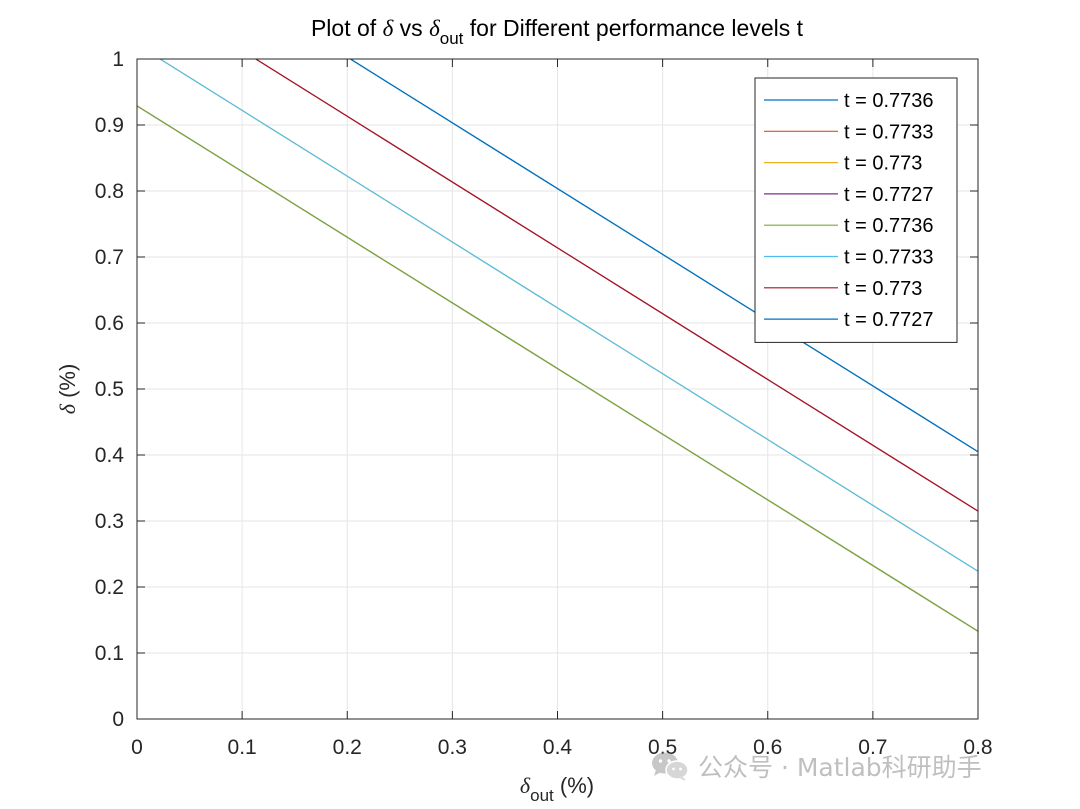  Describe the element at coordinates (767, 747) in the screenshot. I see `x-tick-label: 0.6` at that location.